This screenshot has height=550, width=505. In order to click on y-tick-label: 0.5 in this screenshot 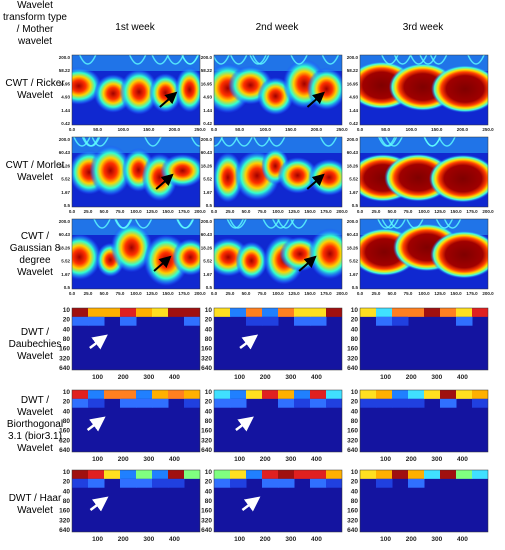, I will do `click(67, 205)`.